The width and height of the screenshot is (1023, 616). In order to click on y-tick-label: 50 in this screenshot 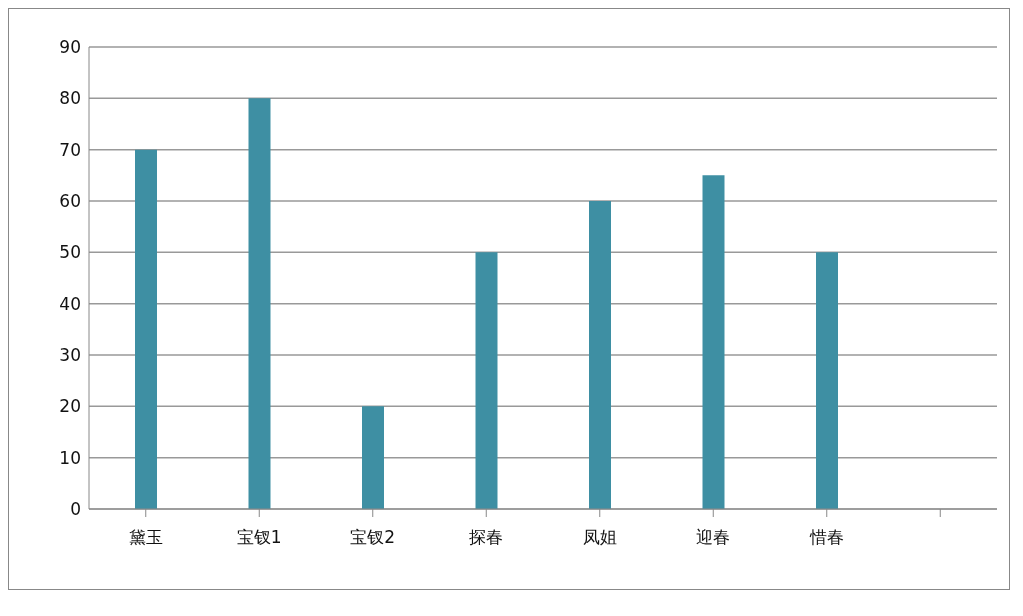, I will do `click(70, 252)`.